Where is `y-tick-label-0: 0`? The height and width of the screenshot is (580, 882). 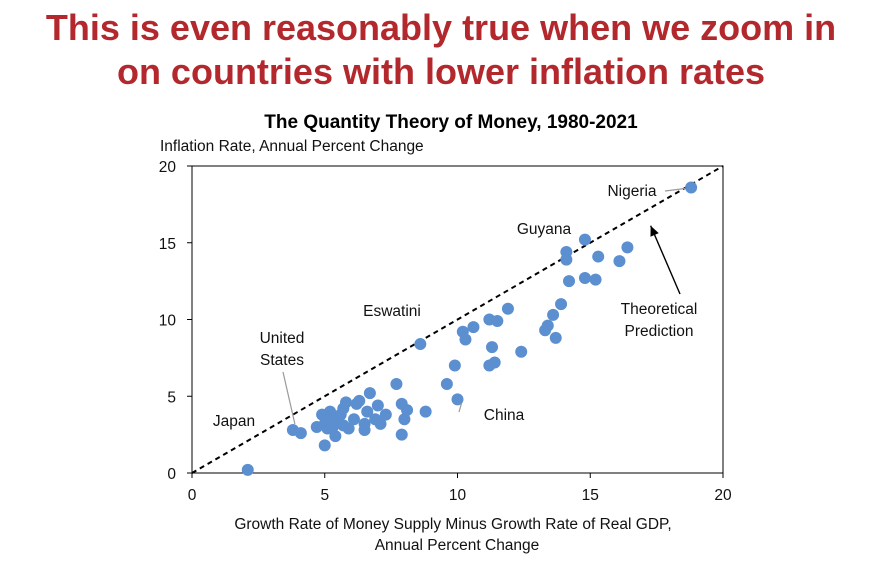
y-tick-label-0: 0 is located at coordinates (171, 474).